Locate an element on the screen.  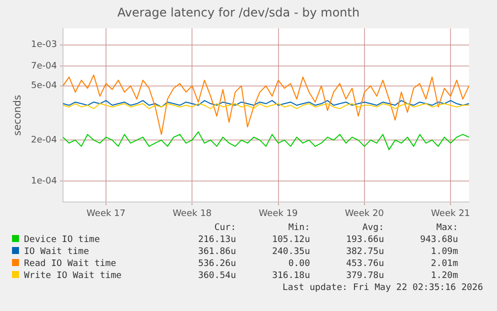
text: 2.01m is located at coordinates (444, 264).